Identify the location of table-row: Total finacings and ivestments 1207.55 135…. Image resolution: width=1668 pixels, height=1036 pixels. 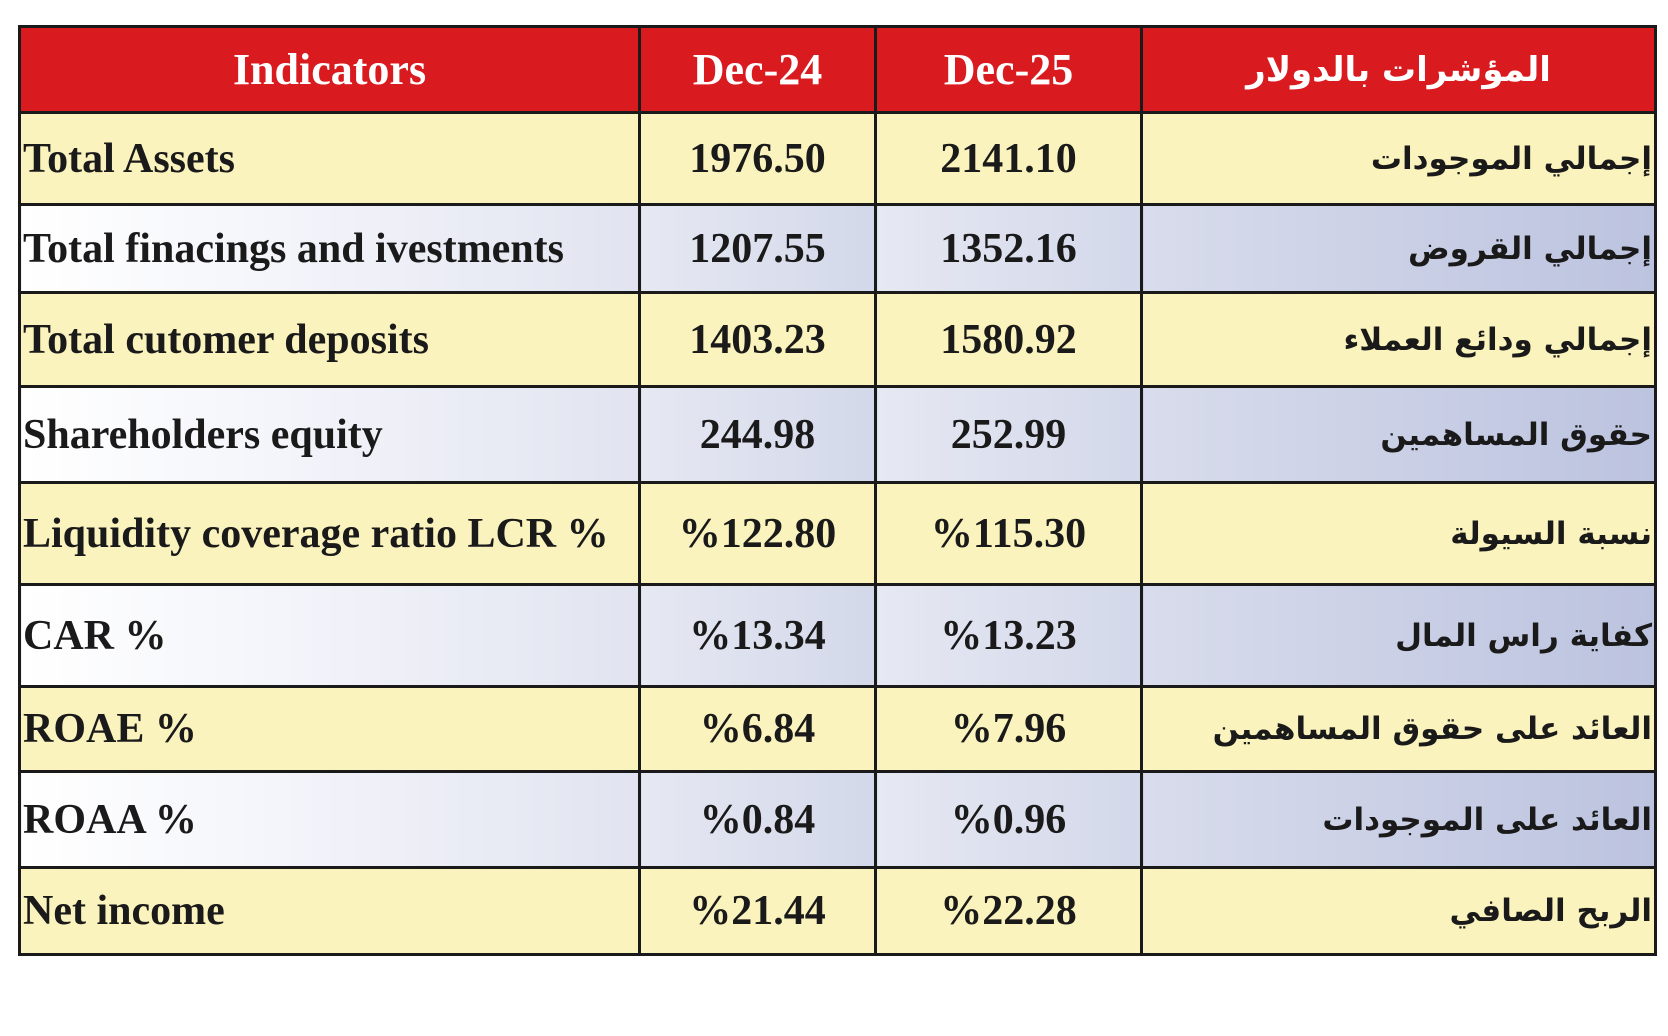
(837, 248).